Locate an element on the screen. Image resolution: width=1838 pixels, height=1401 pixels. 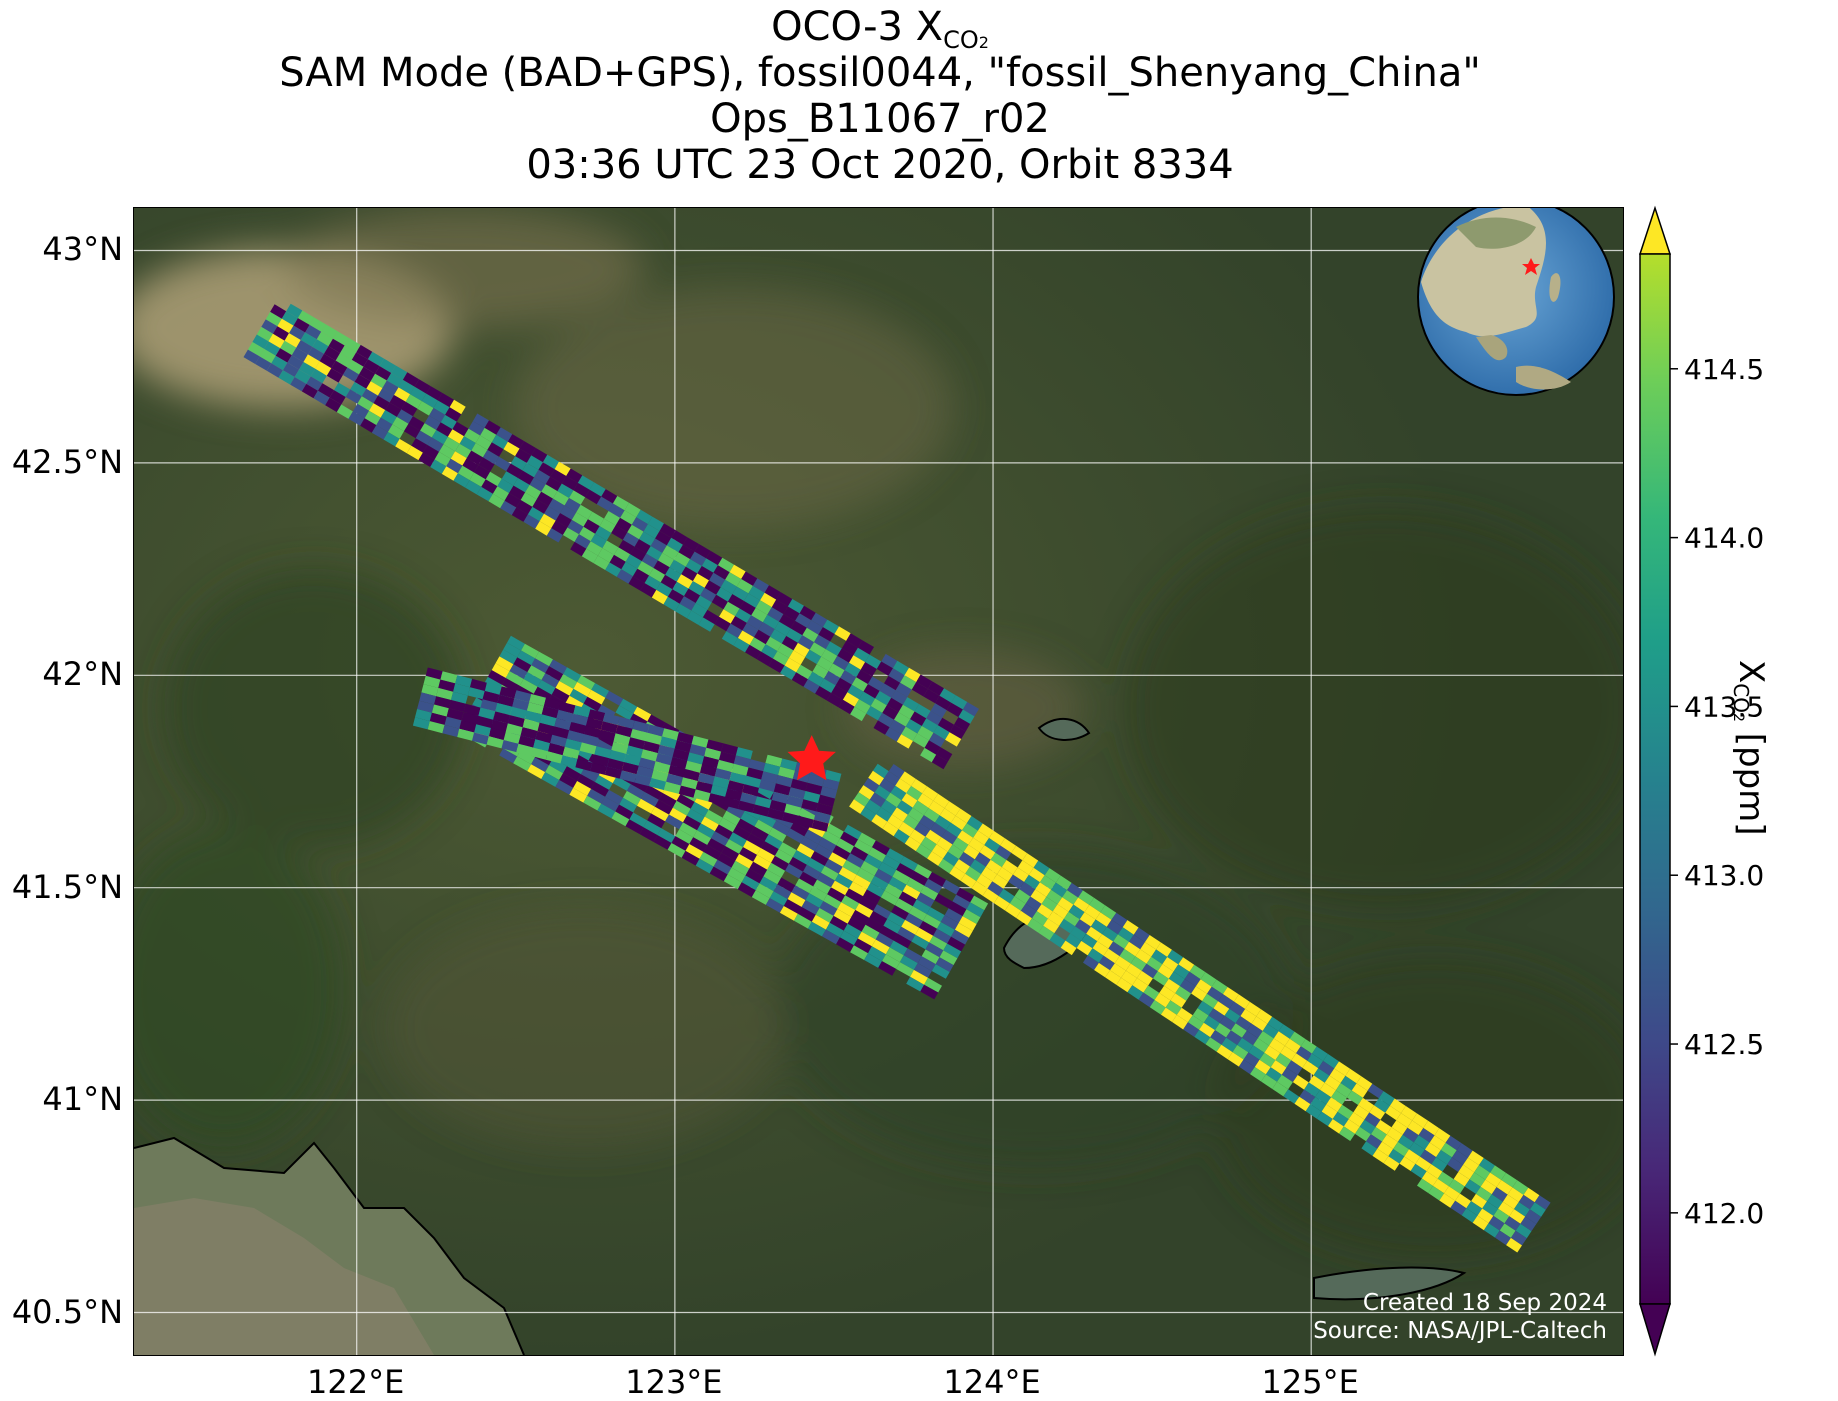
colorbar-min-extension is located at coordinates (1655, 1330).